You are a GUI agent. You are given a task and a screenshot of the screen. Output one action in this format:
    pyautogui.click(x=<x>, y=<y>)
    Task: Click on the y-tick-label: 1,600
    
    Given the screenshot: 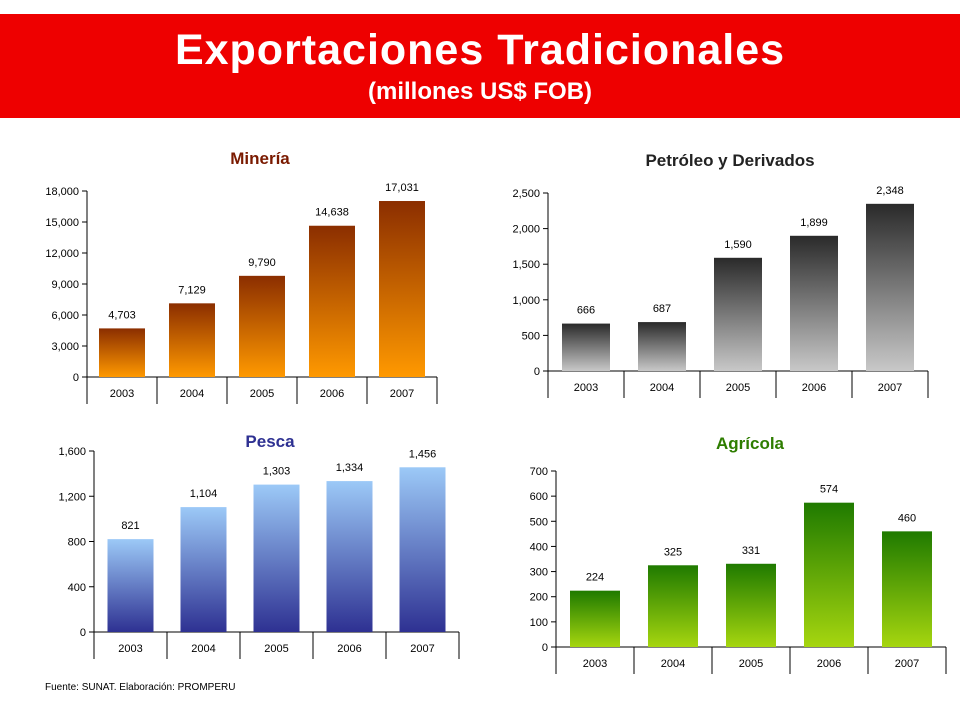 What is the action you would take?
    pyautogui.click(x=72, y=452)
    